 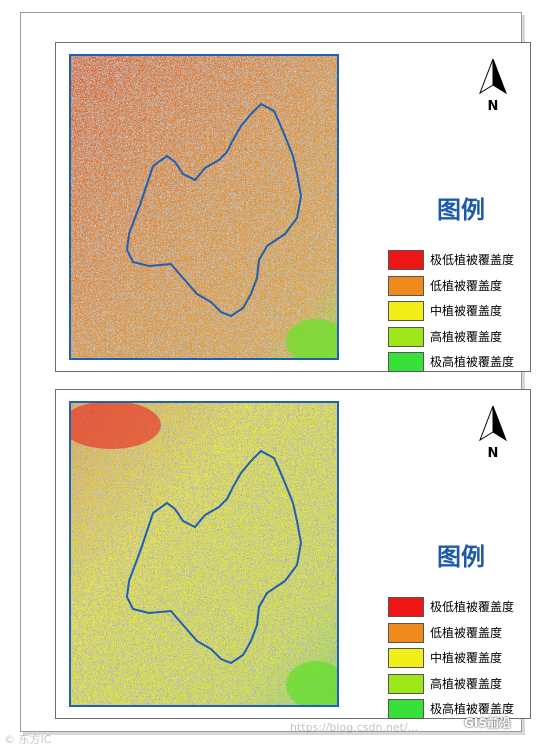 What do you see at coordinates (28, 739) in the screenshot?
I see `watermark-left: © 东方IC` at bounding box center [28, 739].